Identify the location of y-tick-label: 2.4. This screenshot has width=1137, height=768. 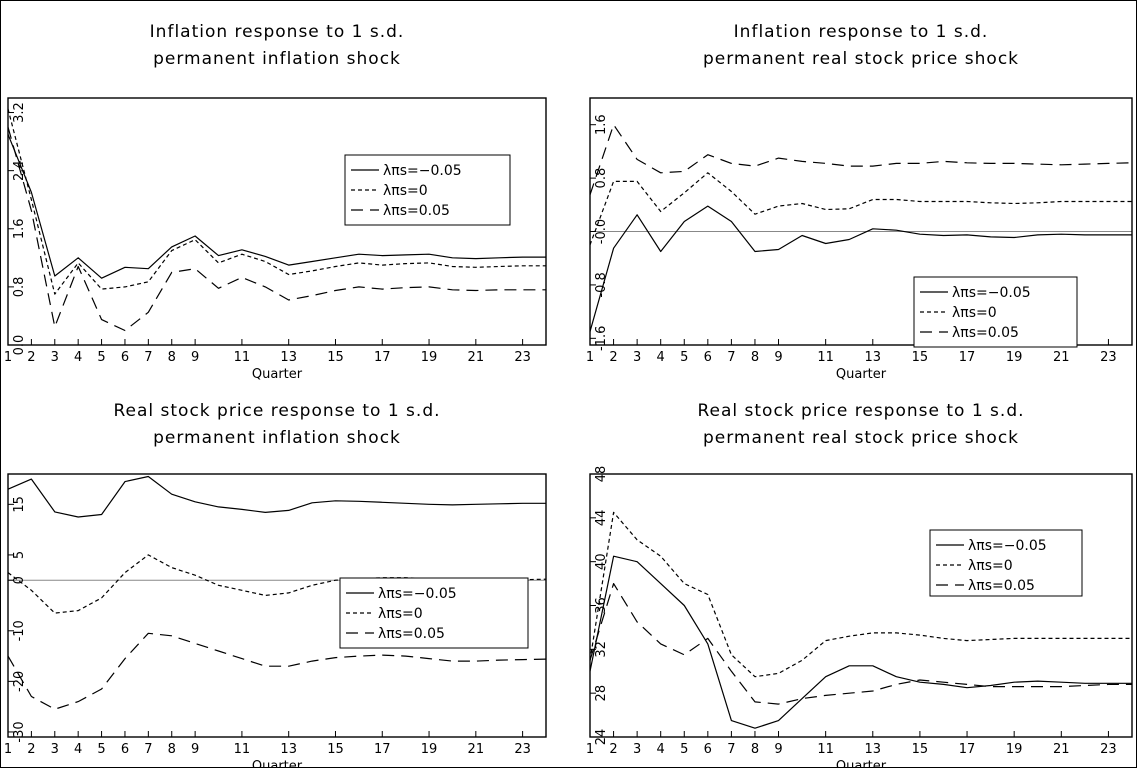
(19, 170).